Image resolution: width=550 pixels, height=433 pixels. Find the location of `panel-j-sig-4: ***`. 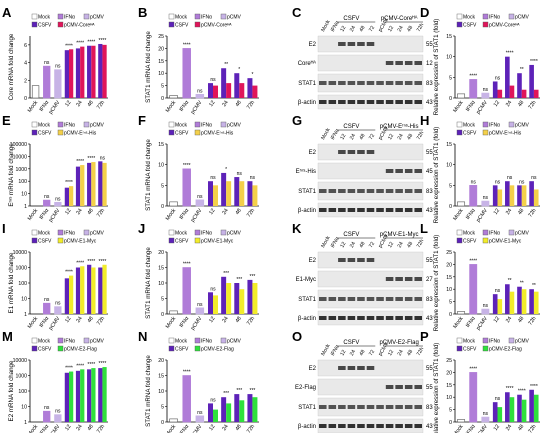

panel-j-sig-4: *** is located at coordinates (226, 274).